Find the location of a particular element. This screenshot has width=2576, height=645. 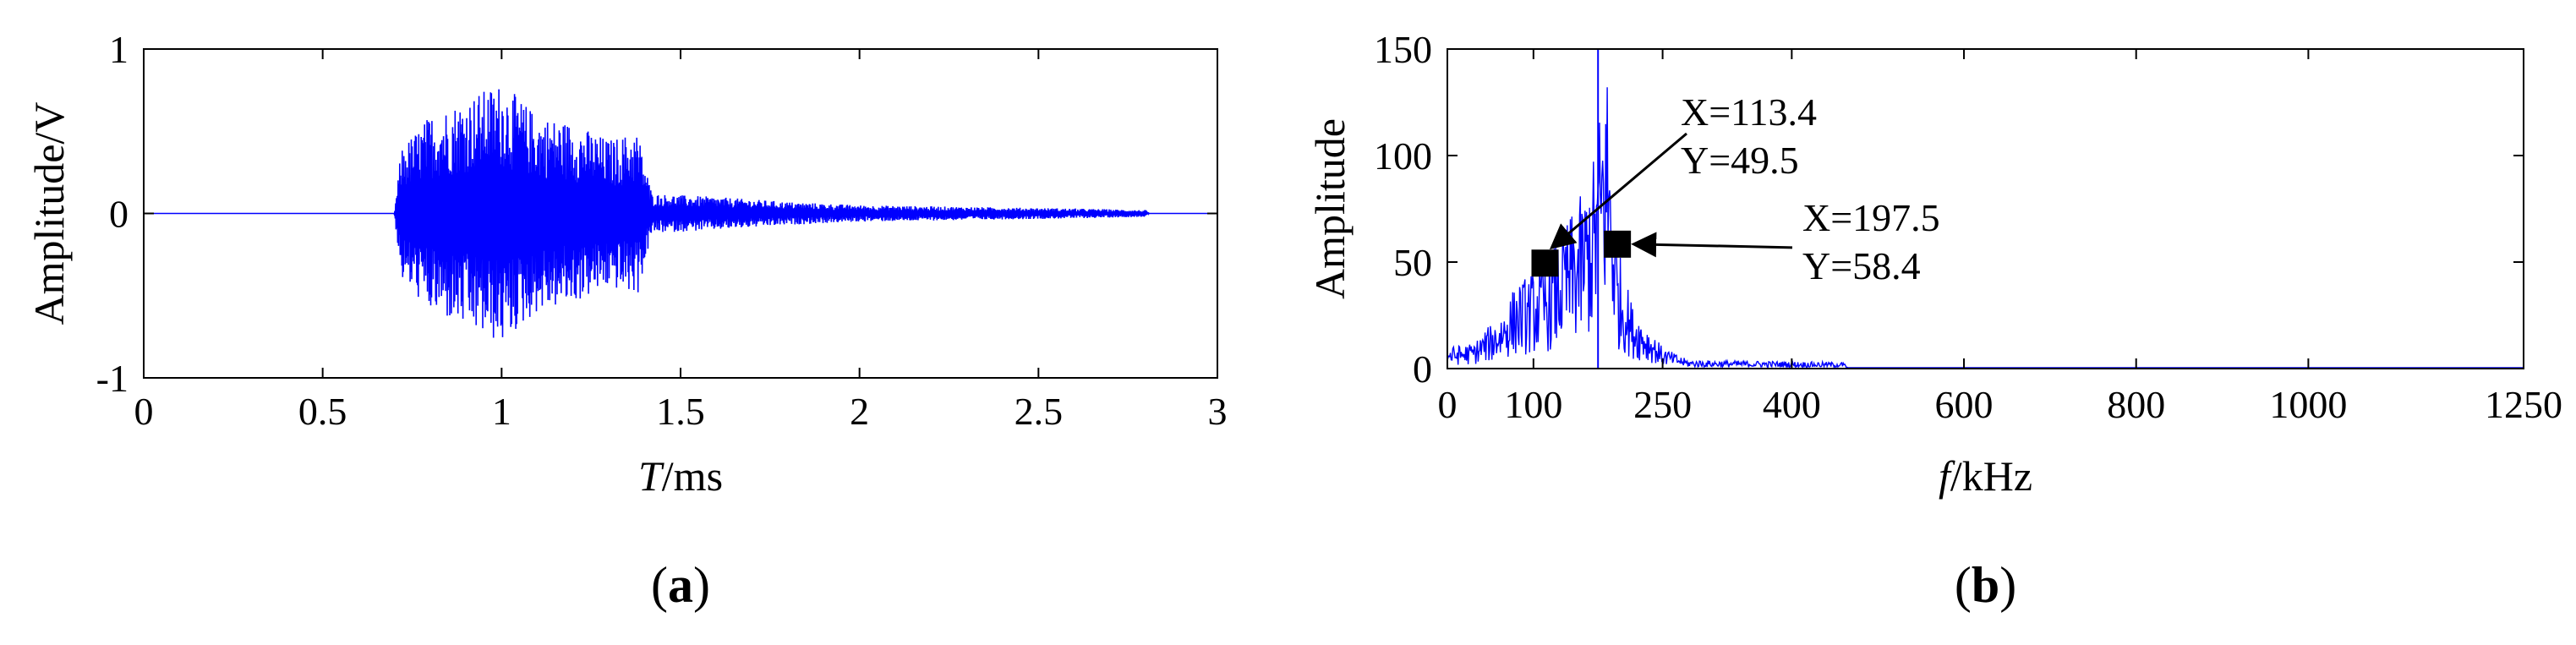

panel-b-x-axis-unit: /kHz is located at coordinates (1991, 476).